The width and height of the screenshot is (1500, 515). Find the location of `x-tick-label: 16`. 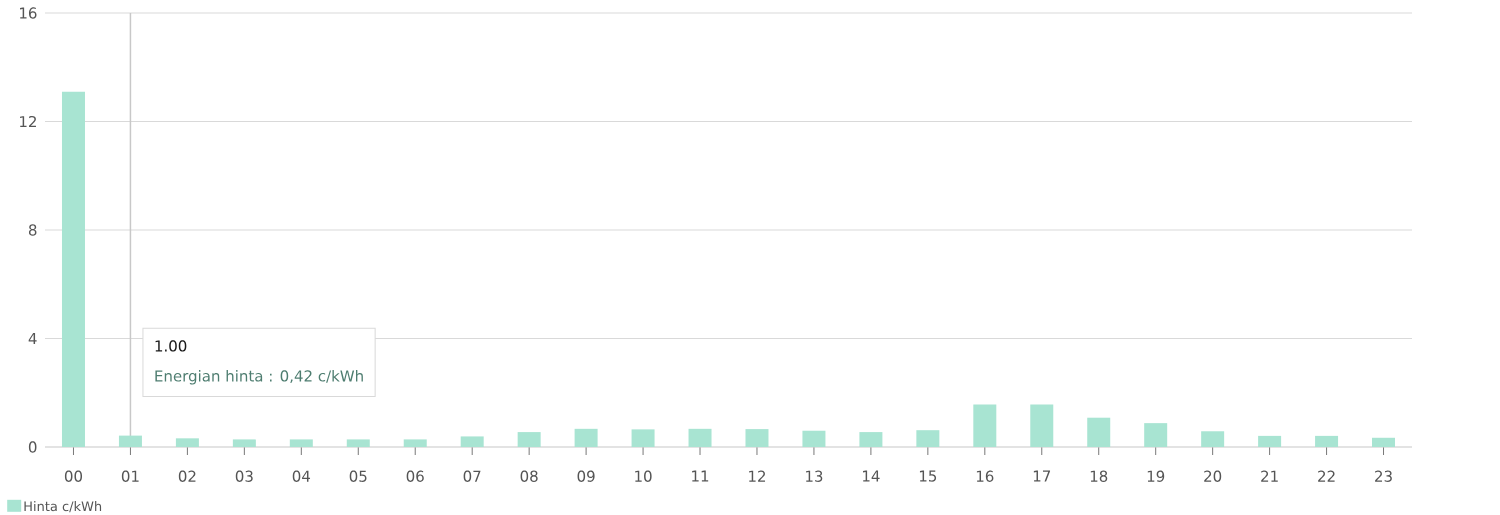

x-tick-label: 16 is located at coordinates (985, 476).